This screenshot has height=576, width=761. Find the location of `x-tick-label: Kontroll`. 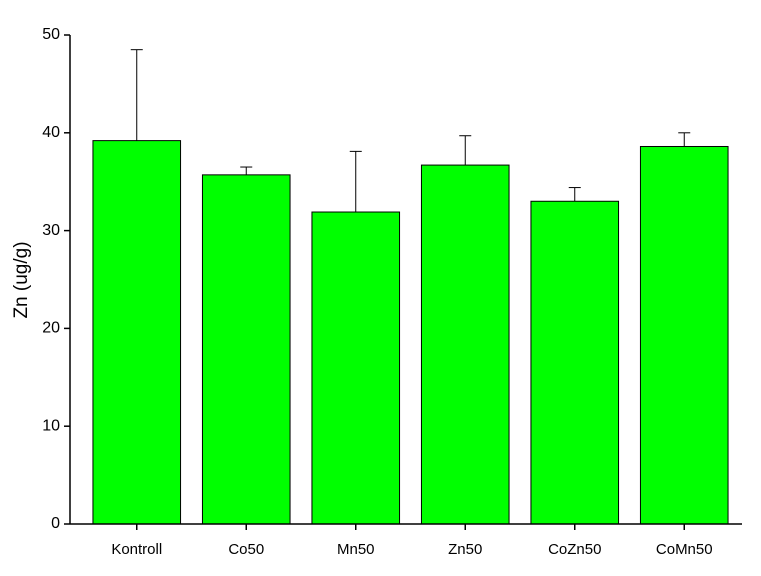

x-tick-label: Kontroll is located at coordinates (136, 549).